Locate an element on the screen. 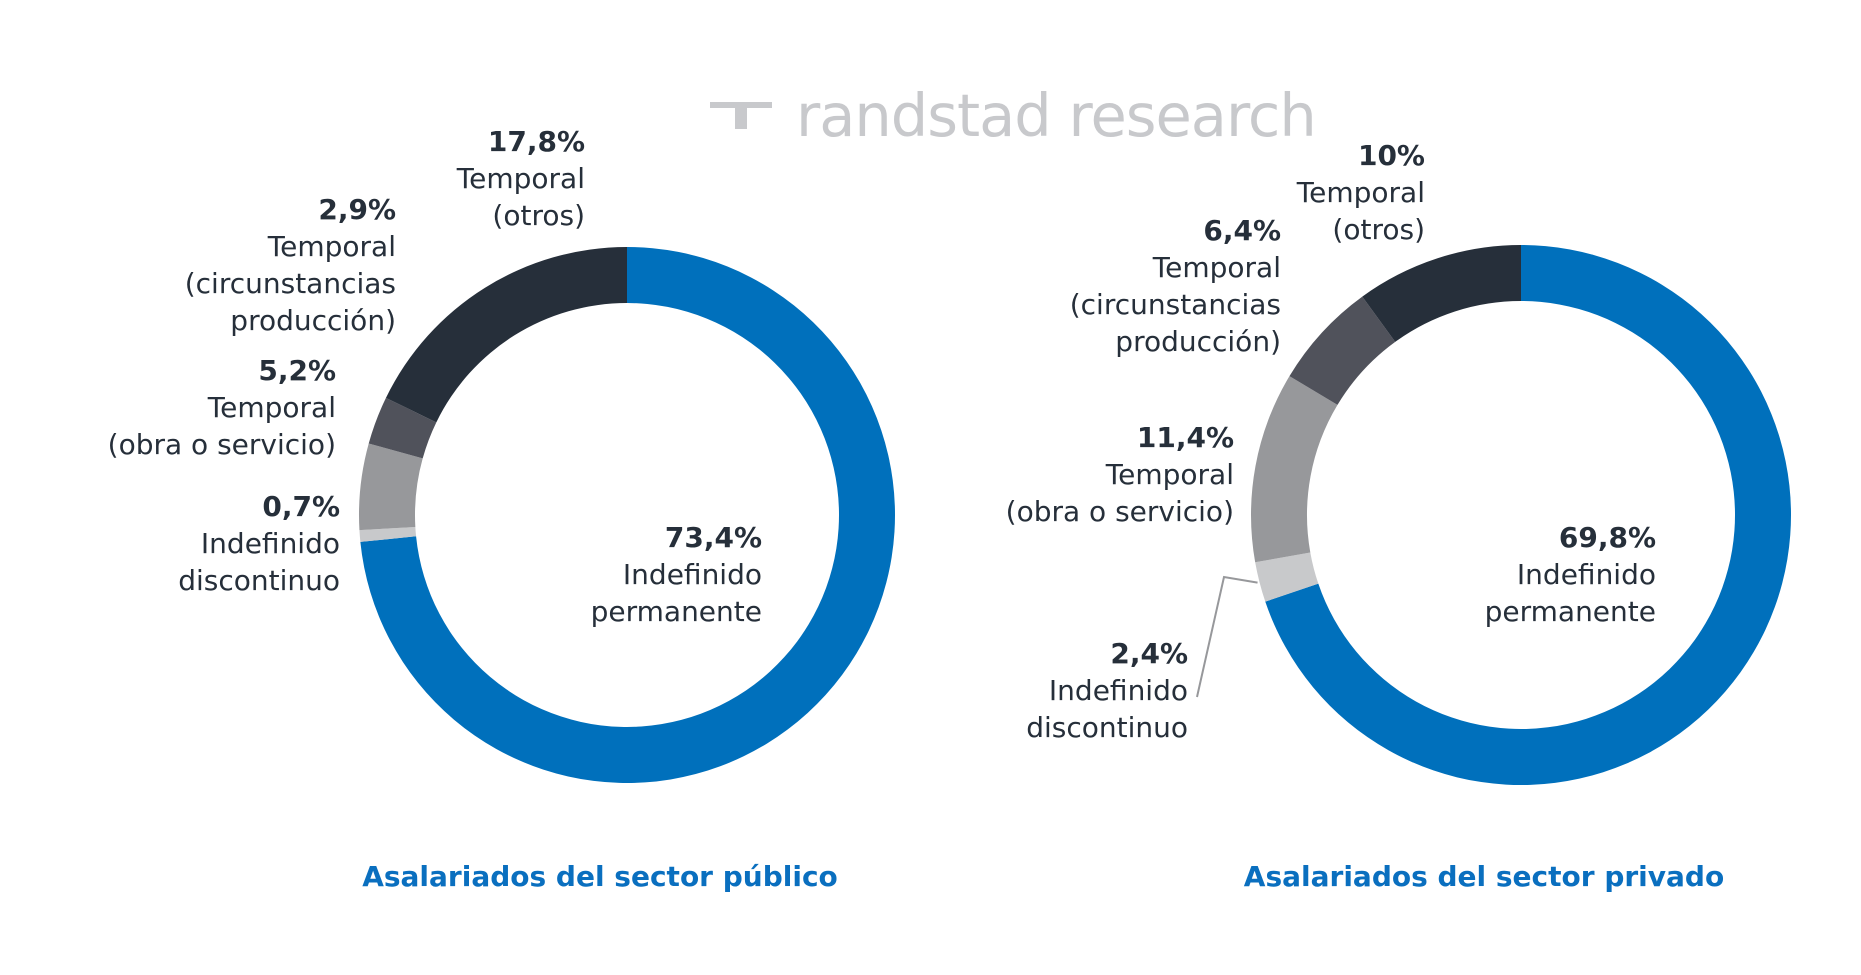  label-indefinido-permanente: 73,4% Indefinido permanente is located at coordinates (676, 574).